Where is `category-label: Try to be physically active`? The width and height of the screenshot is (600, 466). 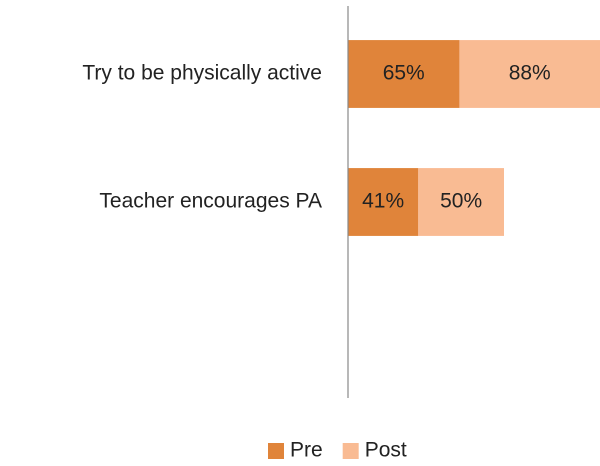 category-label: Try to be physically active is located at coordinates (202, 73).